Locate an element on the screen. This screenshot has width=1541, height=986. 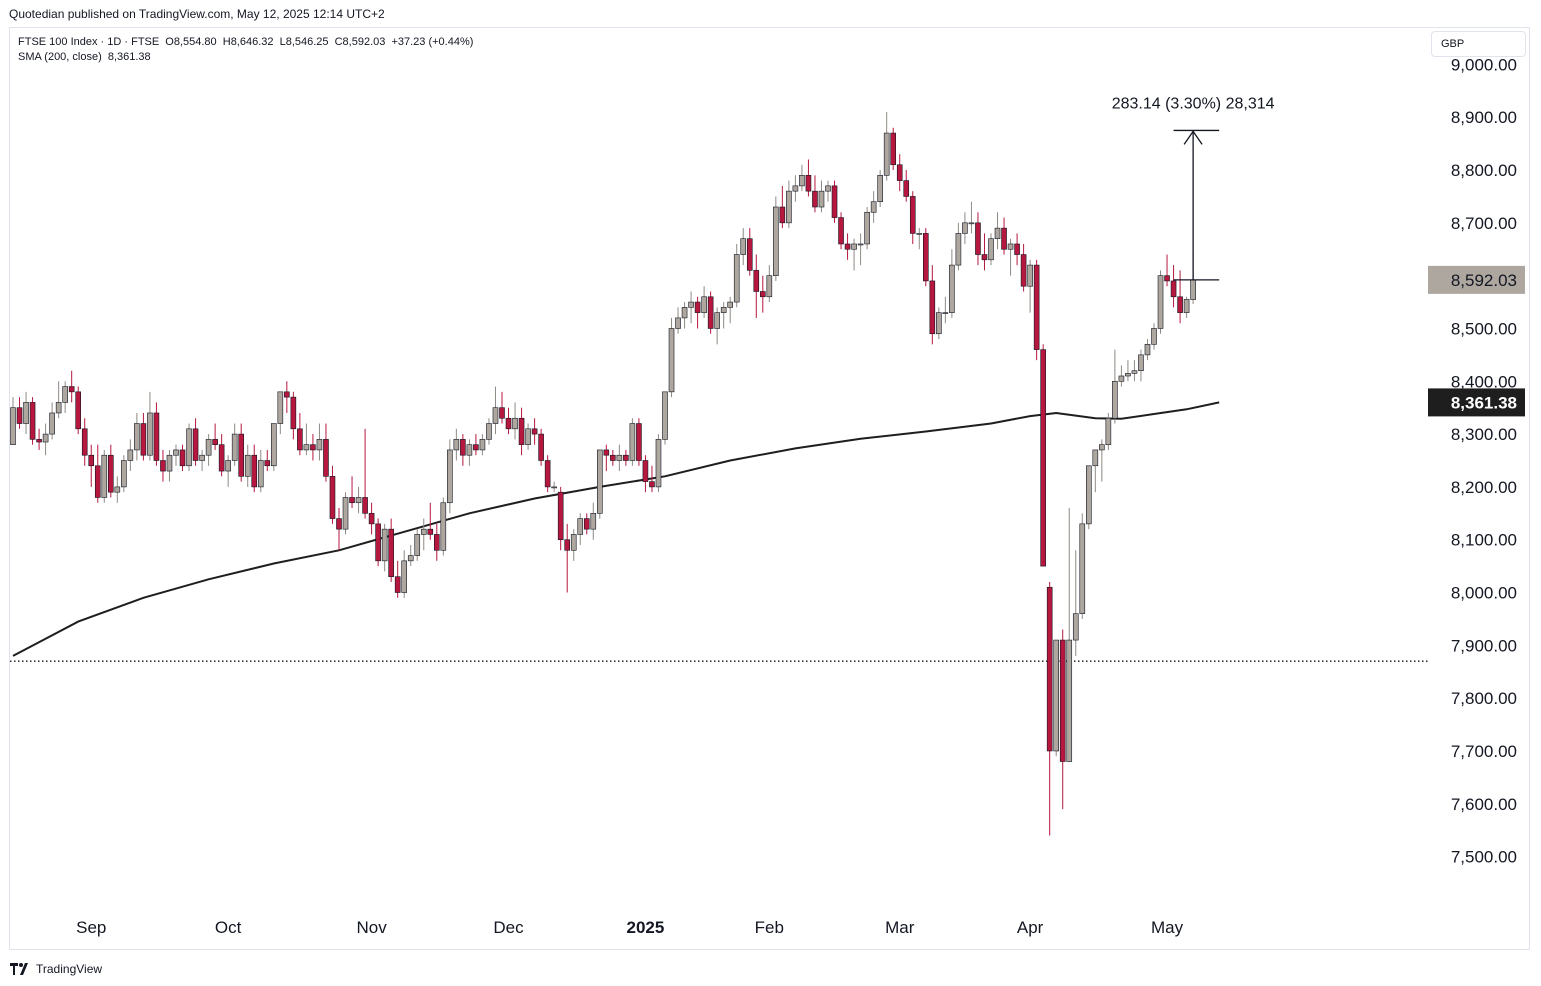
low-label: L is located at coordinates (282, 42).